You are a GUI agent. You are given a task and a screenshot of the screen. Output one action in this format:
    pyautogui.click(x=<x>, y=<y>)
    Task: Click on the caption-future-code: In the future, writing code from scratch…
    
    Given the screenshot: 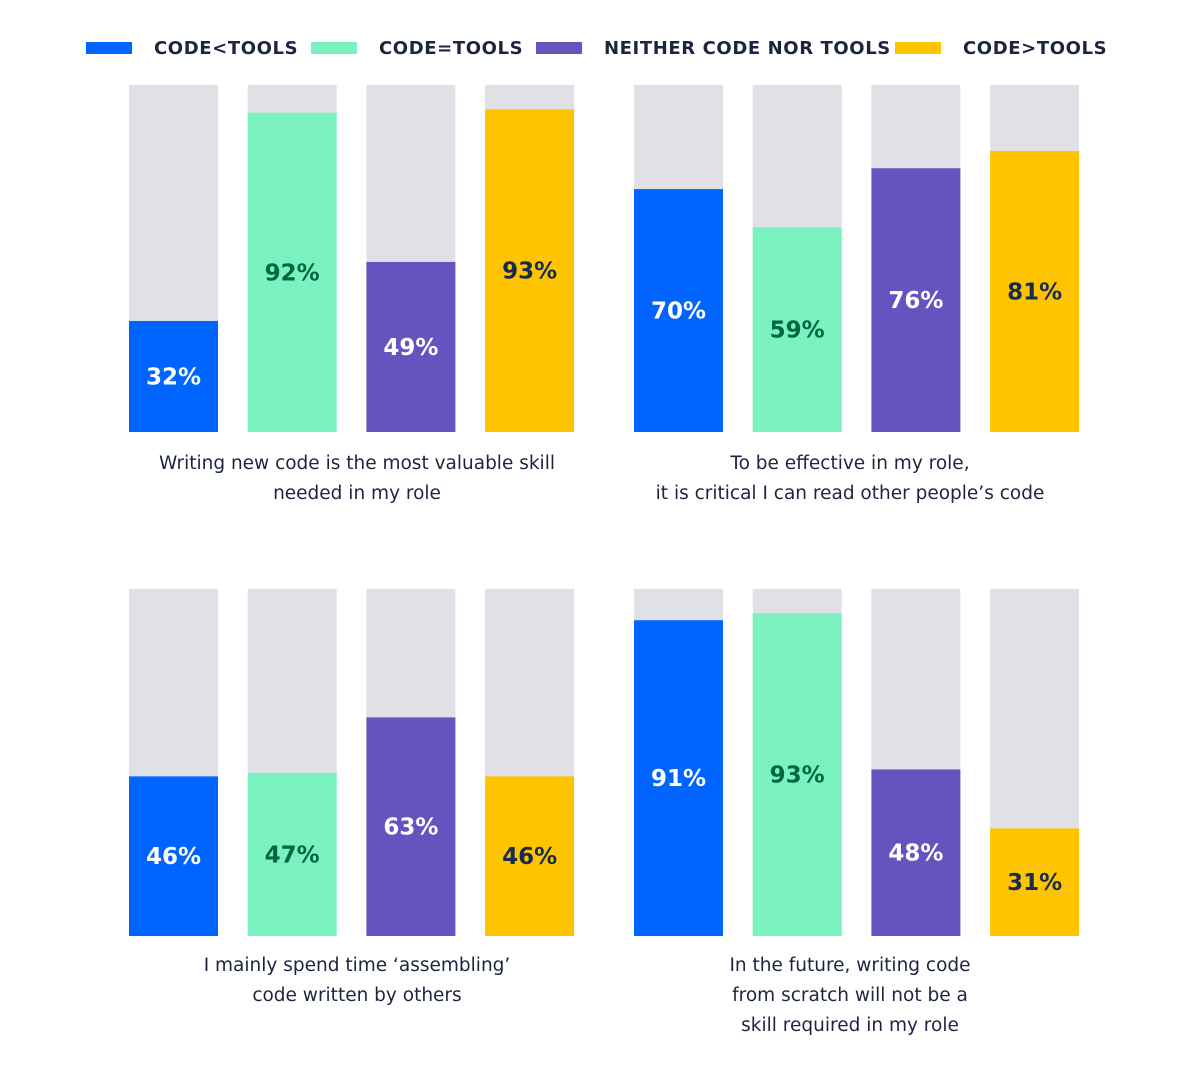 What is the action you would take?
    pyautogui.click(x=850, y=996)
    